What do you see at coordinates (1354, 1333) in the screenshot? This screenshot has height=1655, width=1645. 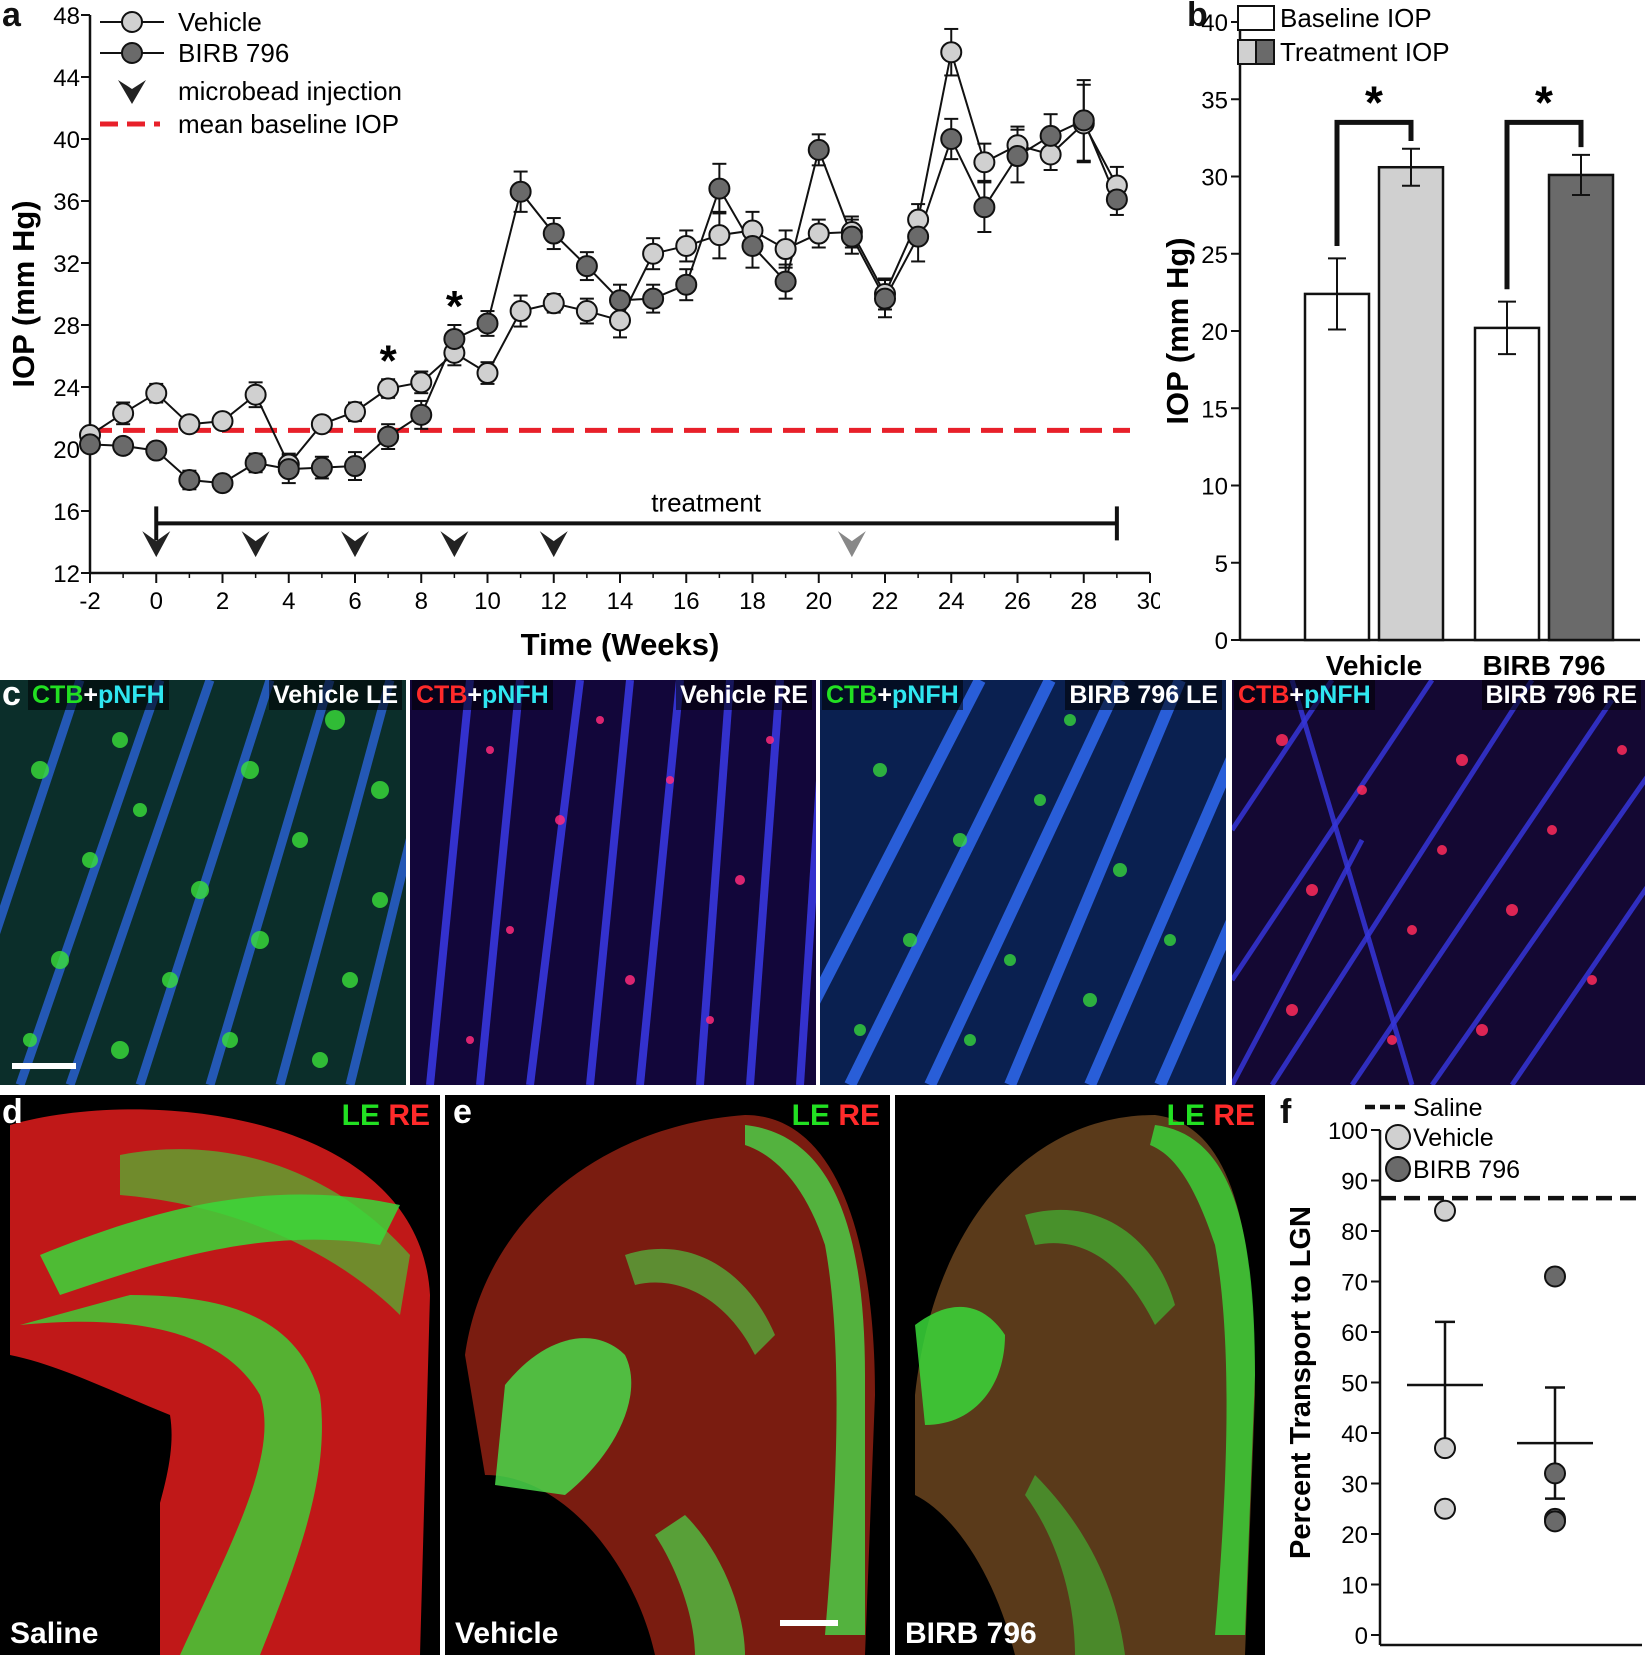 I see `y-tick-label: 60` at bounding box center [1354, 1333].